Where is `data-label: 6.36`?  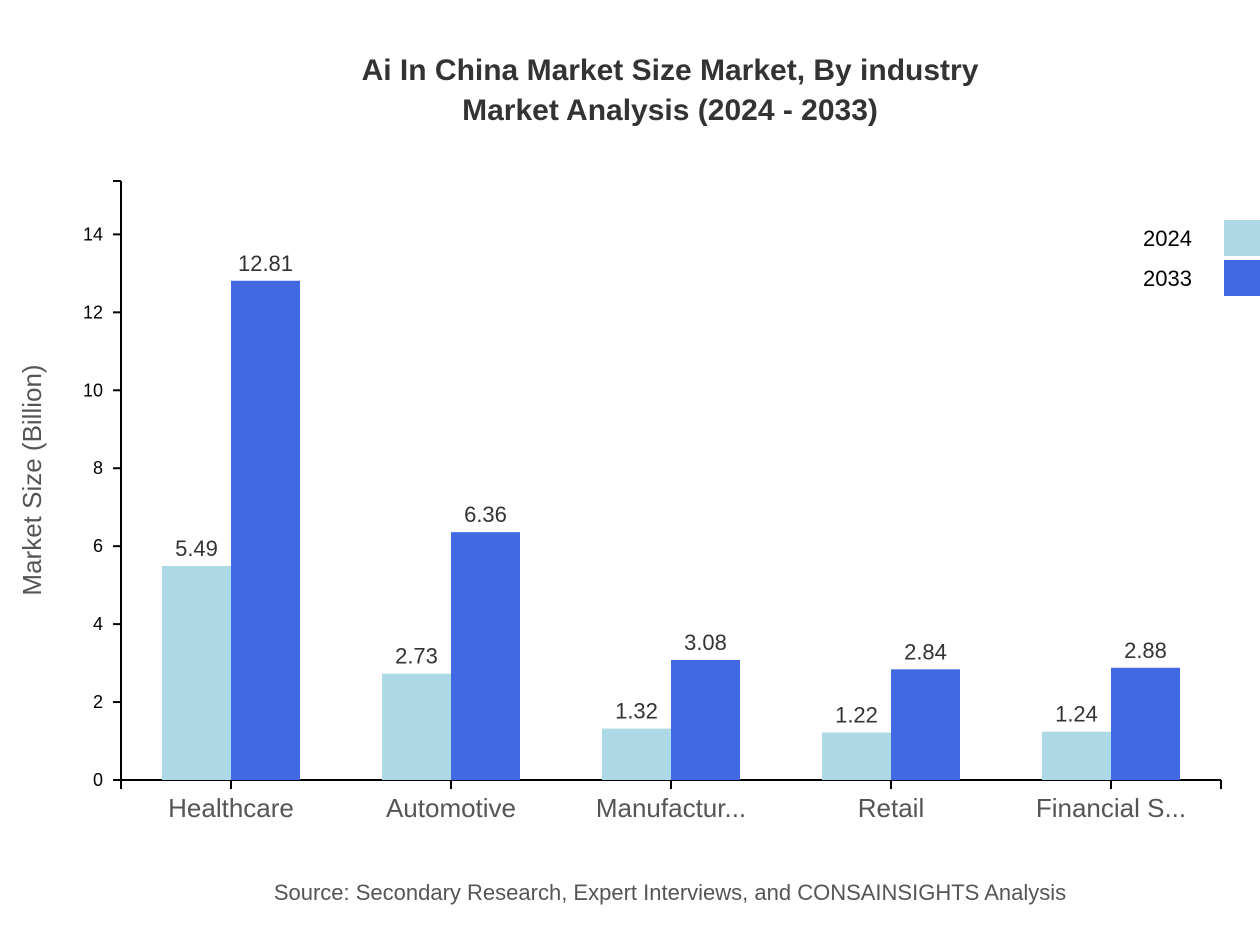
data-label: 6.36 is located at coordinates (485, 514).